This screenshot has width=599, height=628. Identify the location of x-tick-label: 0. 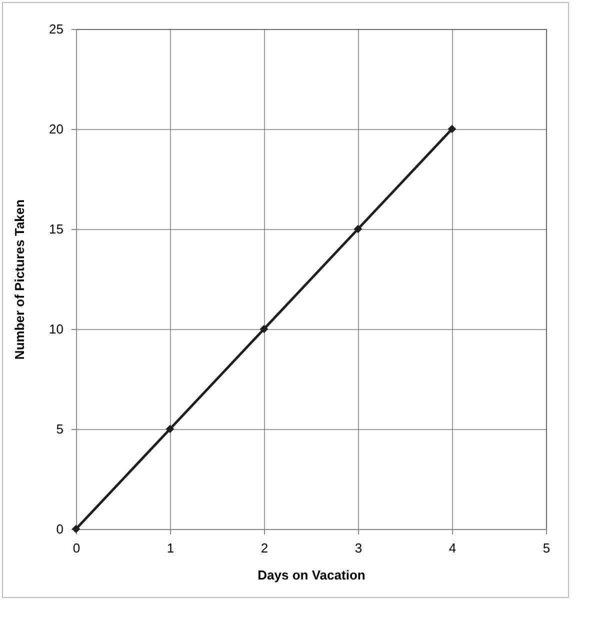
(76, 548).